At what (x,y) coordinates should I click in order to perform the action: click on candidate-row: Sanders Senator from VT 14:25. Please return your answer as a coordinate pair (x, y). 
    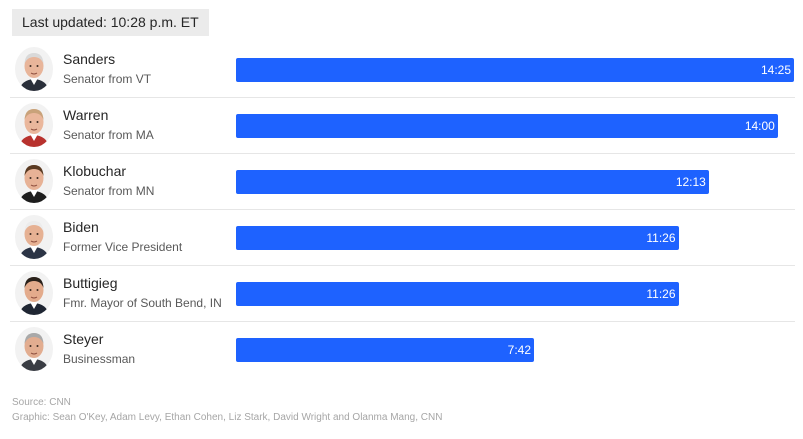
    Looking at the image, I should click on (402, 70).